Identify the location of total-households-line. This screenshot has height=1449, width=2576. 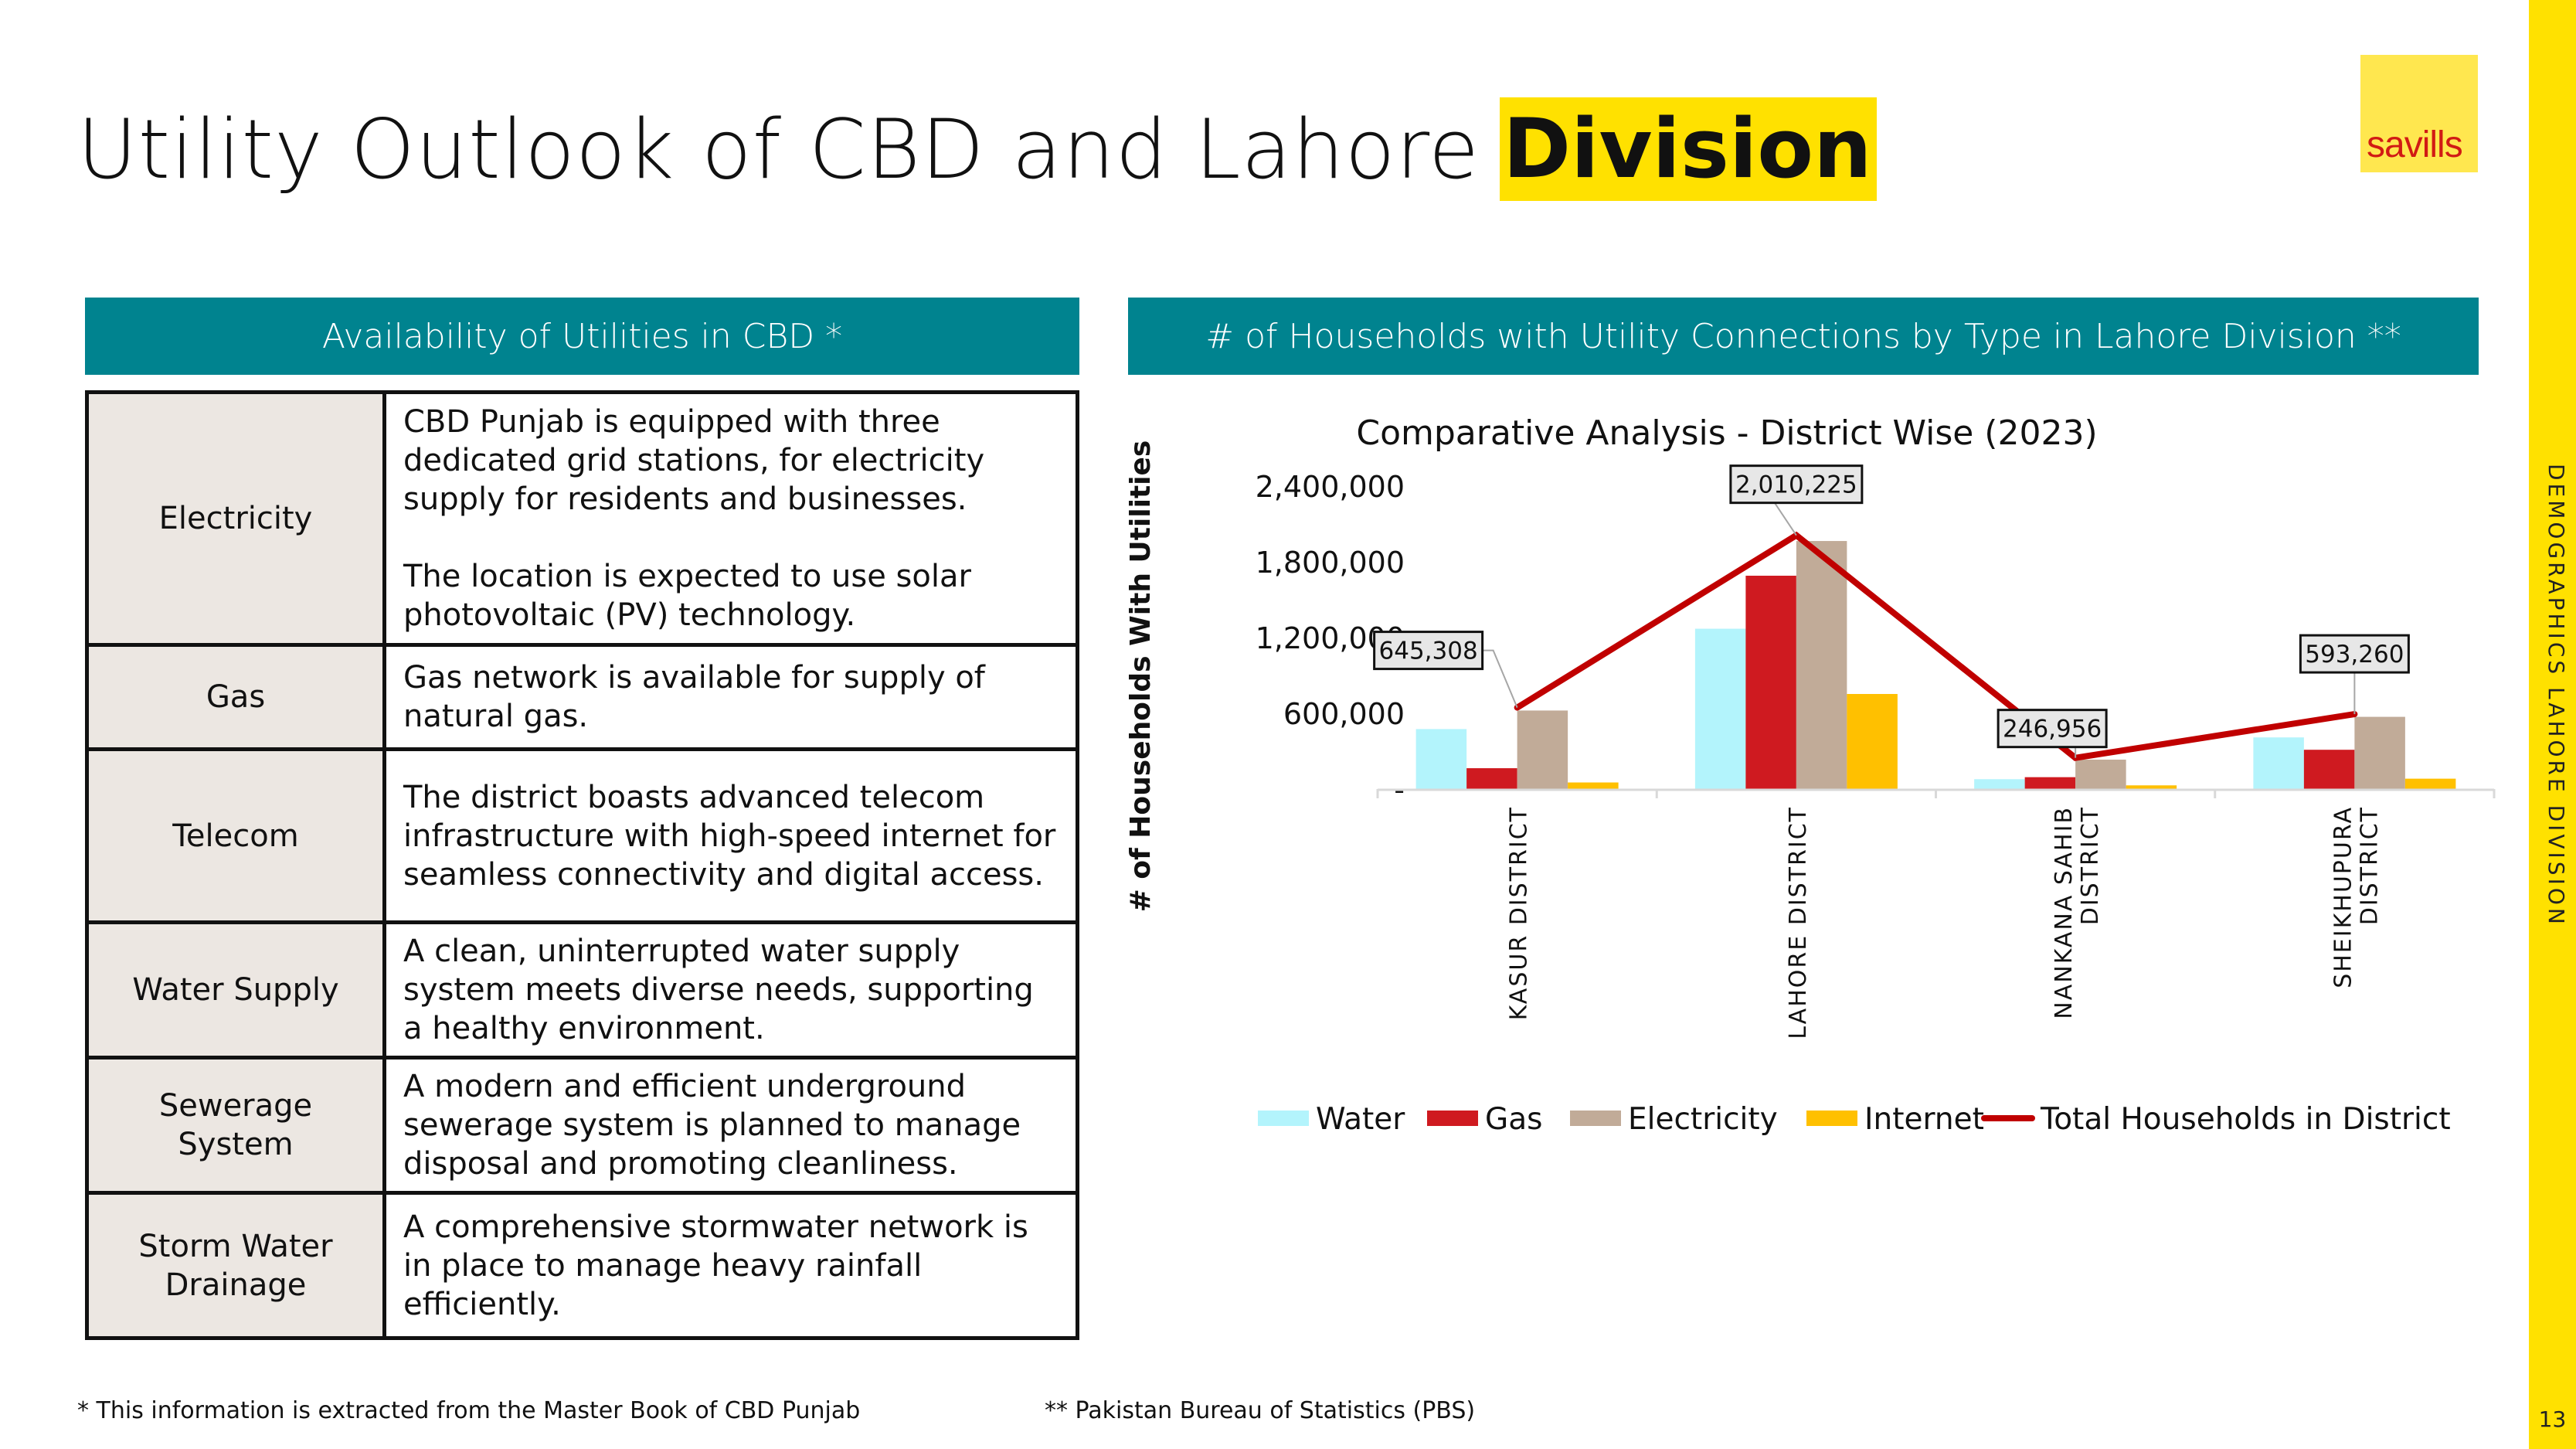
(1936, 646).